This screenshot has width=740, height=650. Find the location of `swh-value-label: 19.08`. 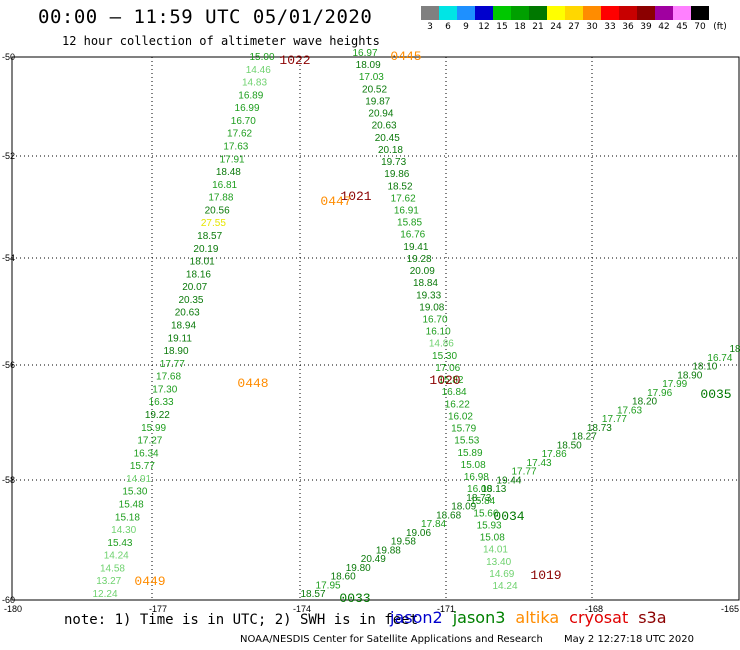

swh-value-label: 19.08 is located at coordinates (431, 307).